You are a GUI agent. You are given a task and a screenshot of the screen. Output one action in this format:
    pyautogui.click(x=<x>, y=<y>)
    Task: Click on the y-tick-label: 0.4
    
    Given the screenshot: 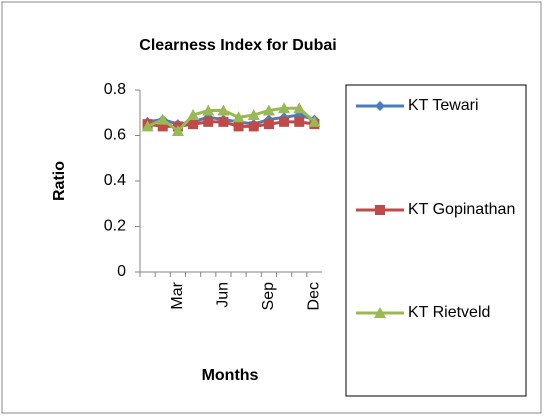 What is the action you would take?
    pyautogui.click(x=115, y=180)
    